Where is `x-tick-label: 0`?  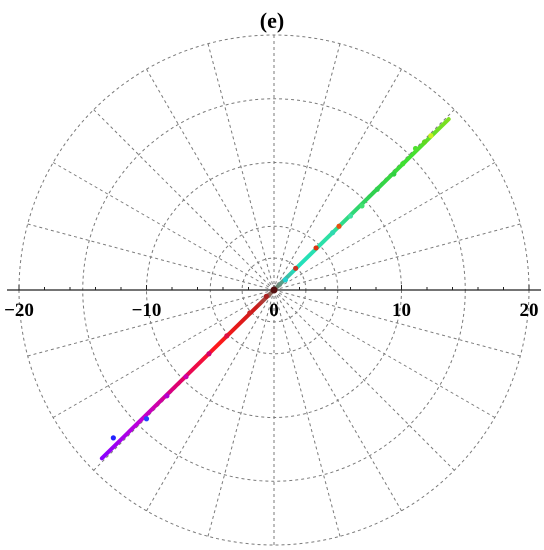 x-tick-label: 0 is located at coordinates (274, 310).